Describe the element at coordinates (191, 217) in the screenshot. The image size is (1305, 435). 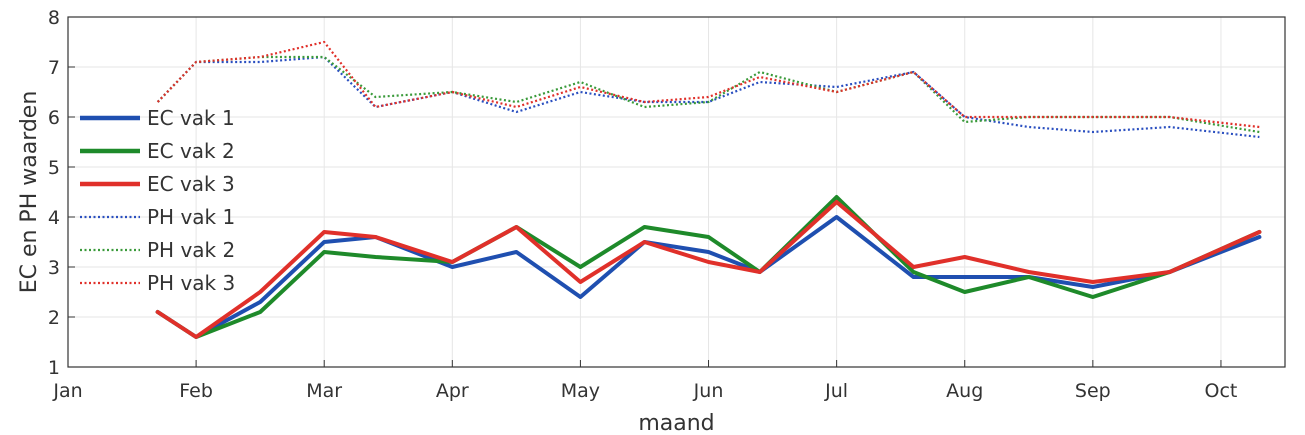
I see `legend-label: PH vak 1` at that location.